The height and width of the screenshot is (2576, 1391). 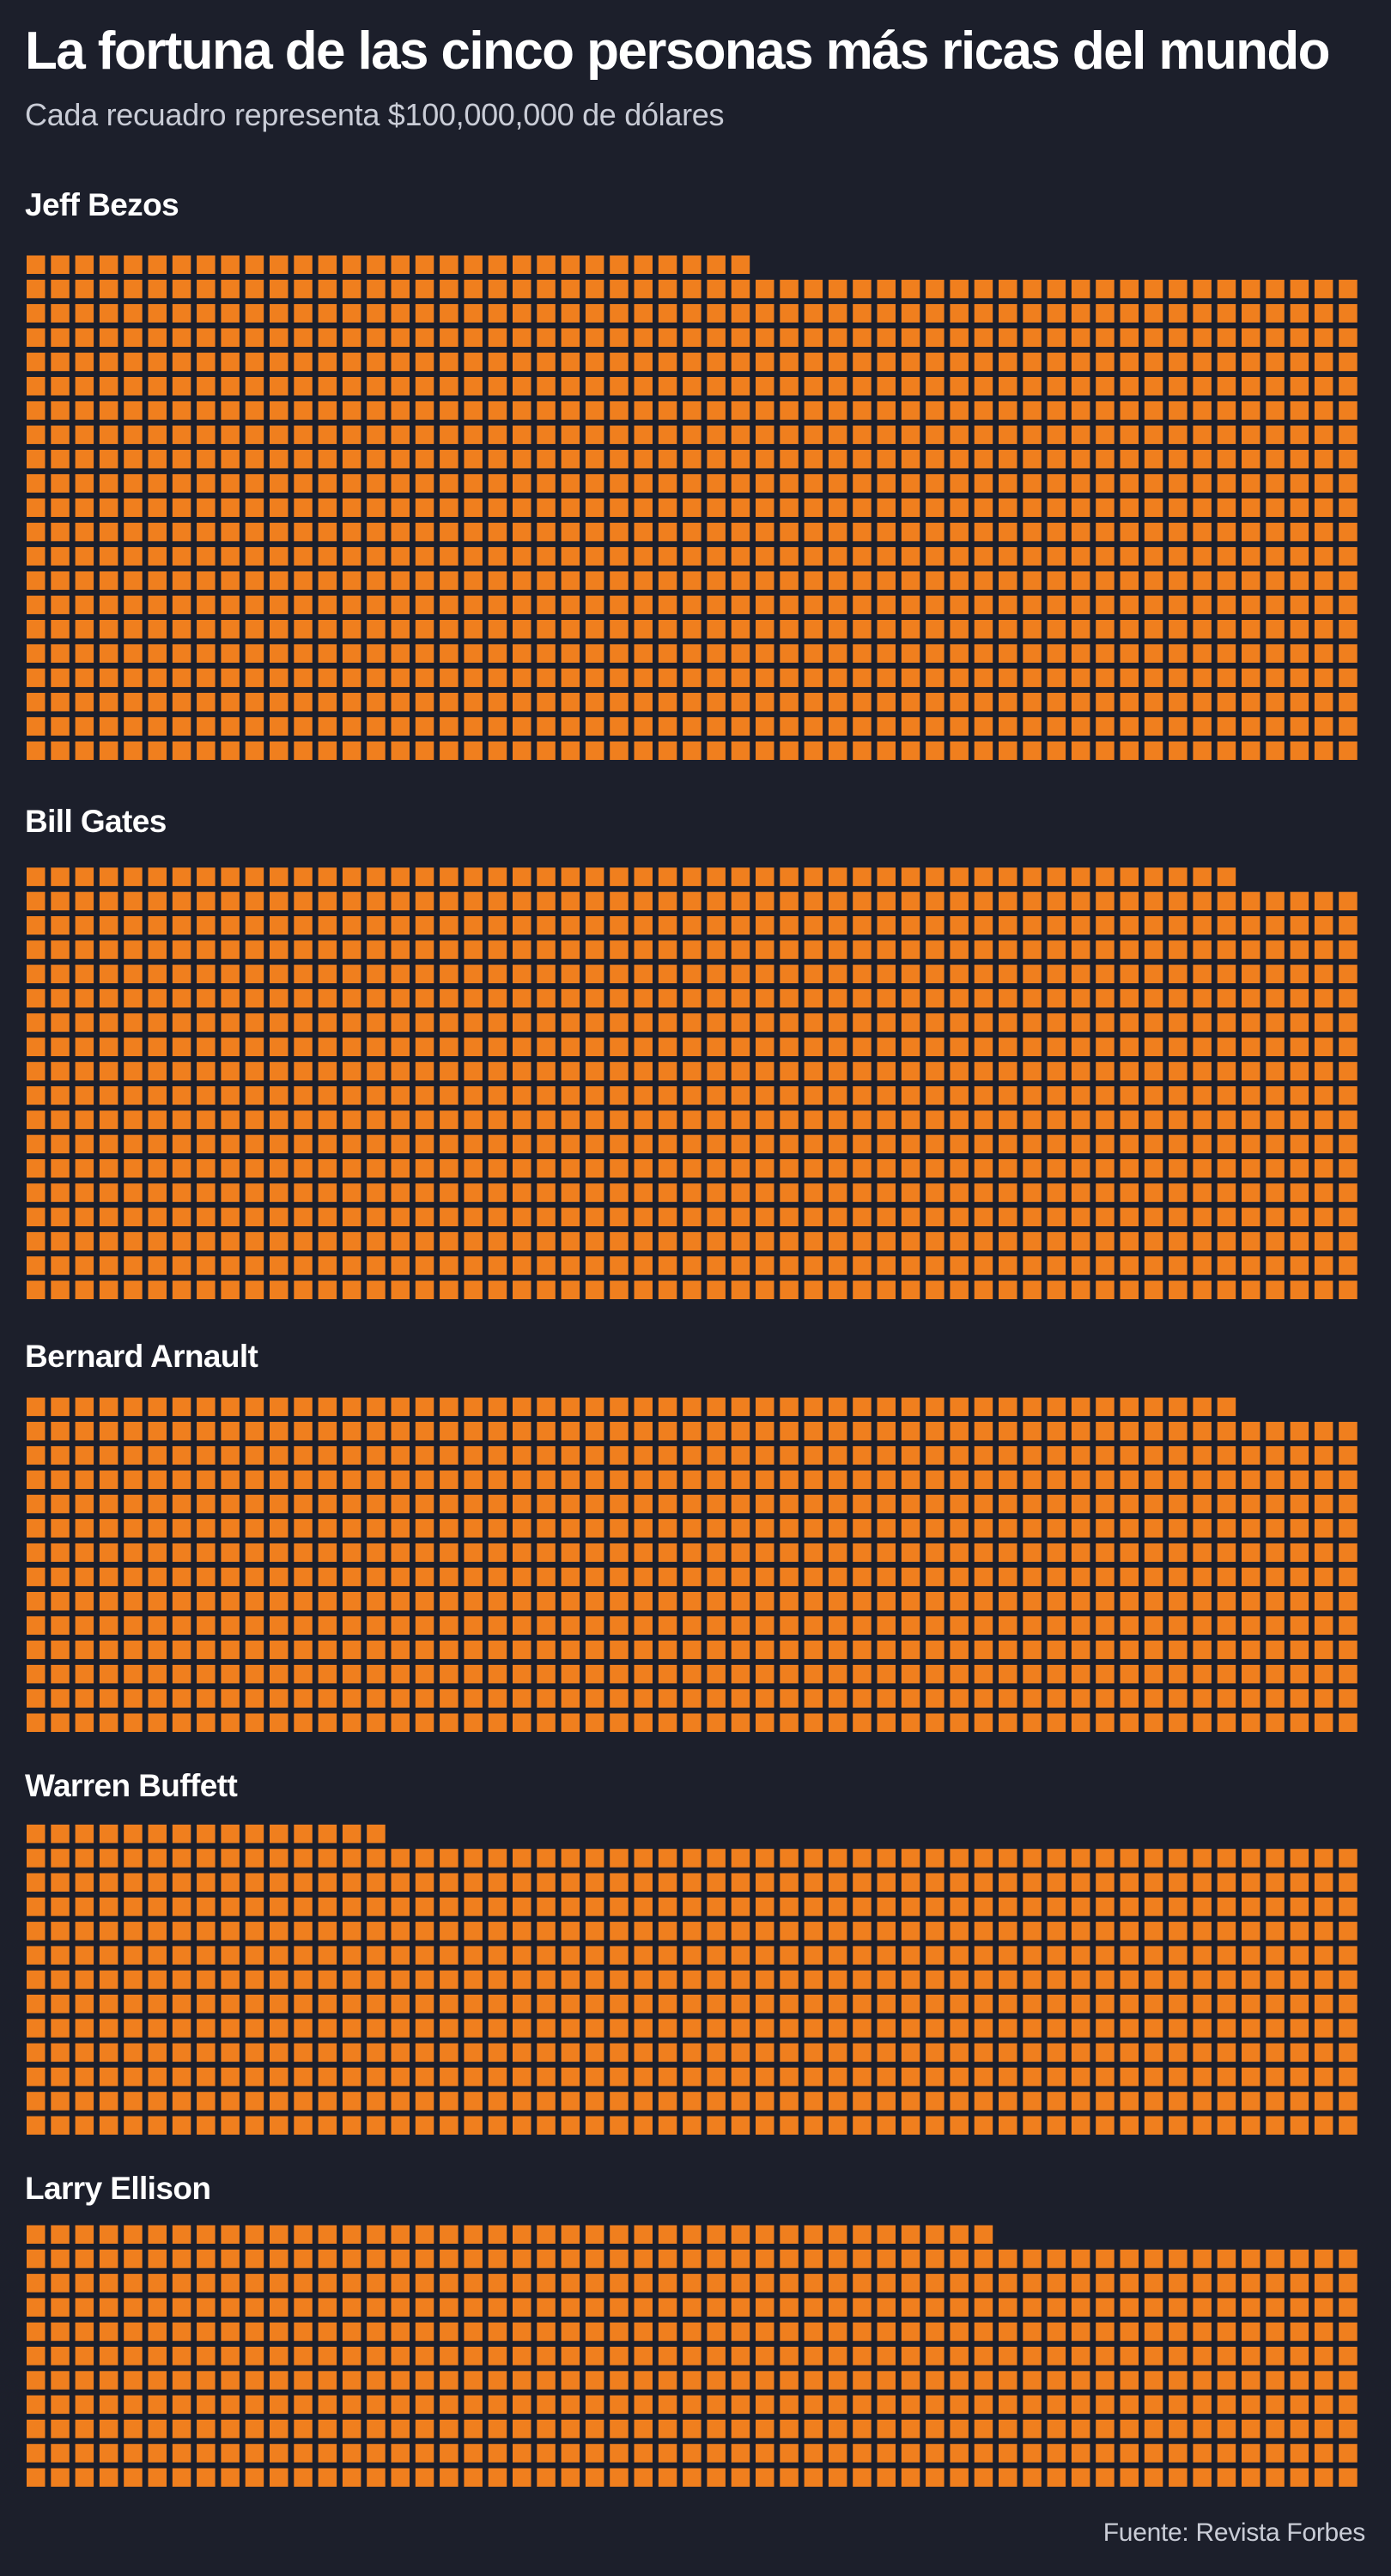 What do you see at coordinates (692, 1980) in the screenshot?
I see `waffle-grid-warren-buffett` at bounding box center [692, 1980].